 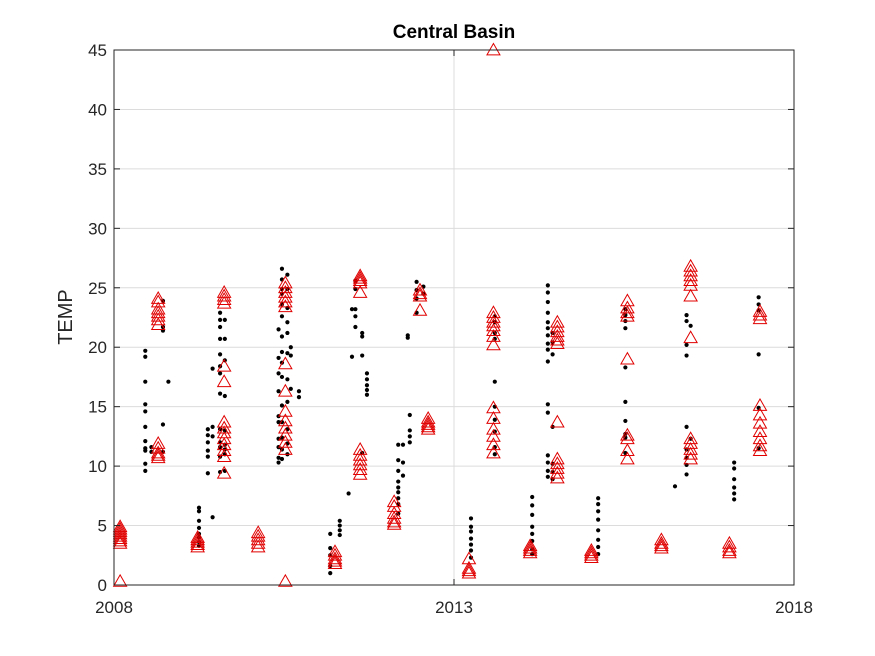 What do you see at coordinates (97, 50) in the screenshot?
I see `y-tick-label: 45` at bounding box center [97, 50].